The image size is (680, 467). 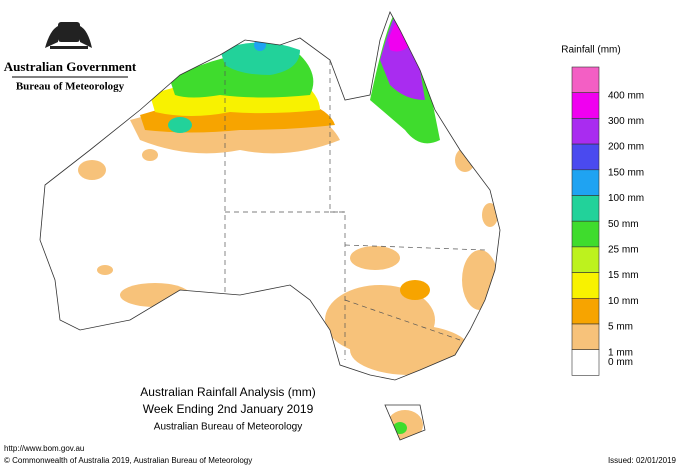 I want to click on crest, so click(x=68, y=35).